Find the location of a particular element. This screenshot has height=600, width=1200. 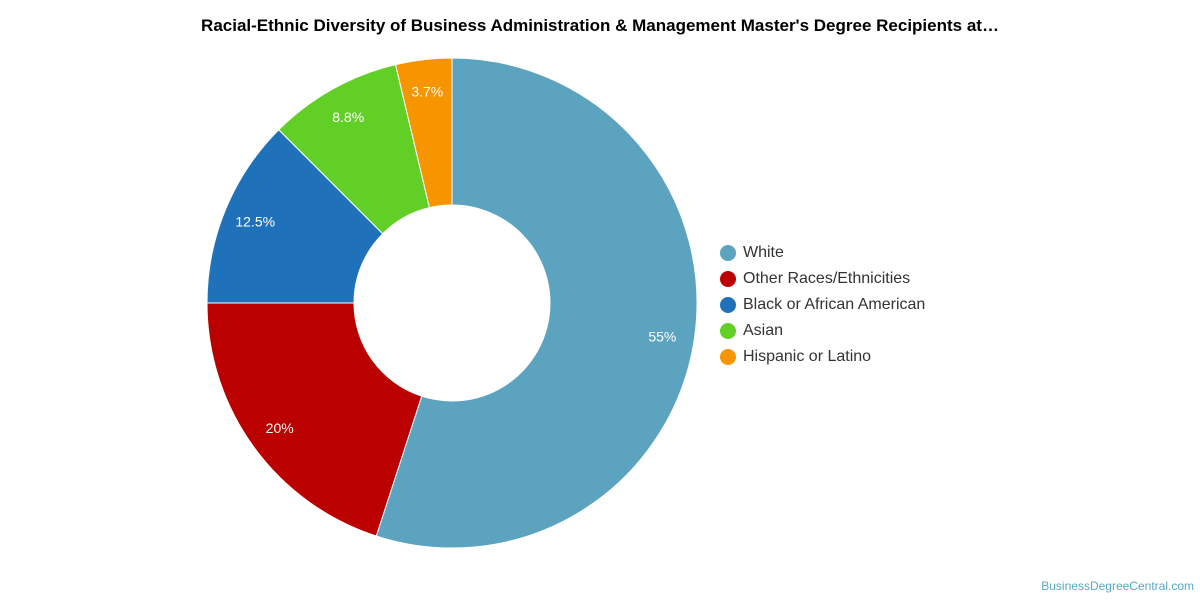

legend-label-black-or-african-american: Black or African American is located at coordinates (834, 304).